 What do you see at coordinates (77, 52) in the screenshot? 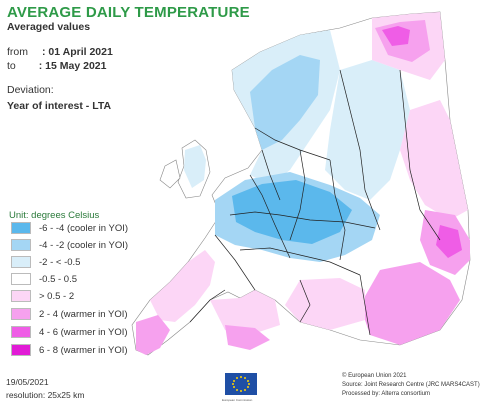
I see `period-from-value: : 01 April 2021` at bounding box center [77, 52].